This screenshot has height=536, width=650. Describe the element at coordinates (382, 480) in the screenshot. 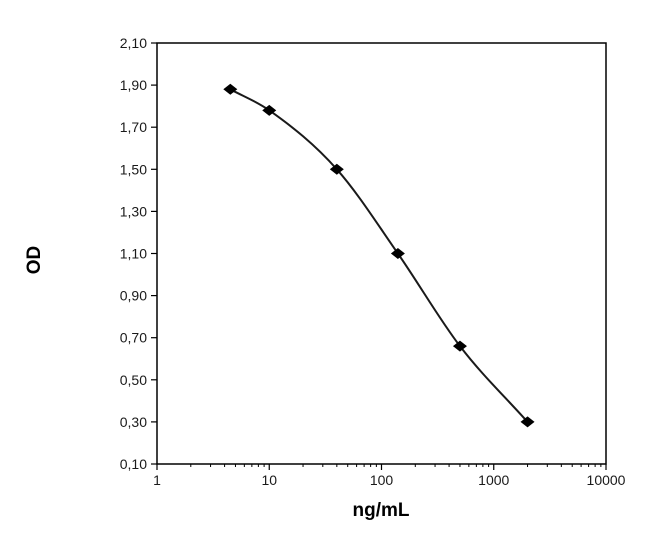

I see `x-tick-label: 100` at that location.